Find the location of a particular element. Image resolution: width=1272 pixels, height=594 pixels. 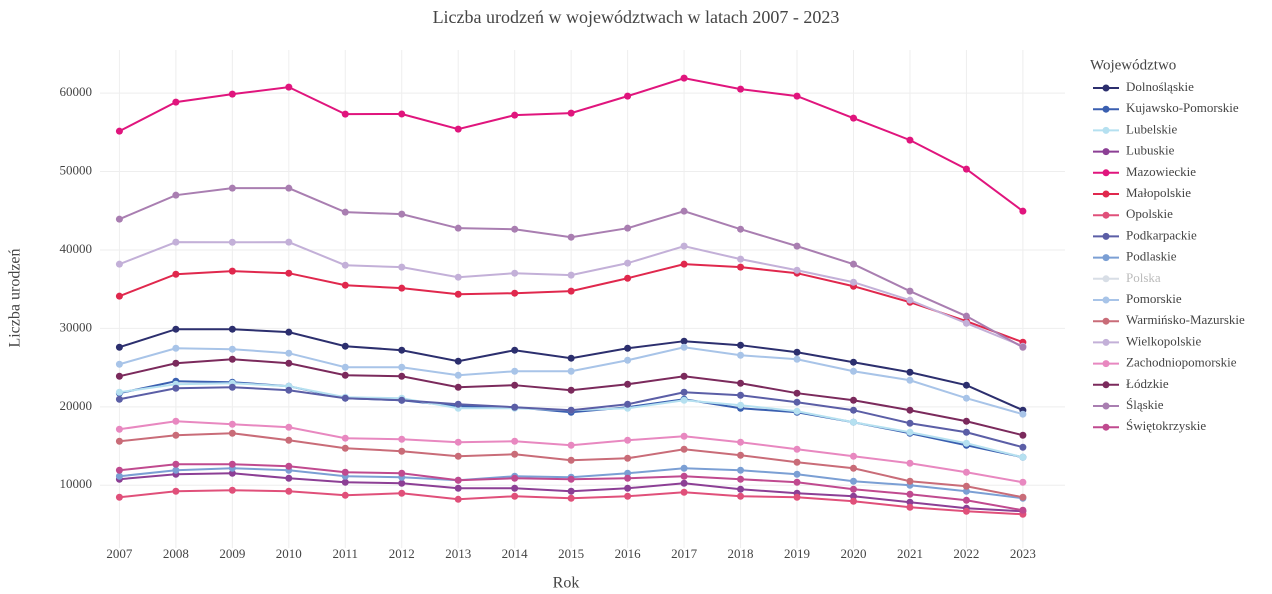

x-tick-label: 2022 is located at coordinates (966, 553).